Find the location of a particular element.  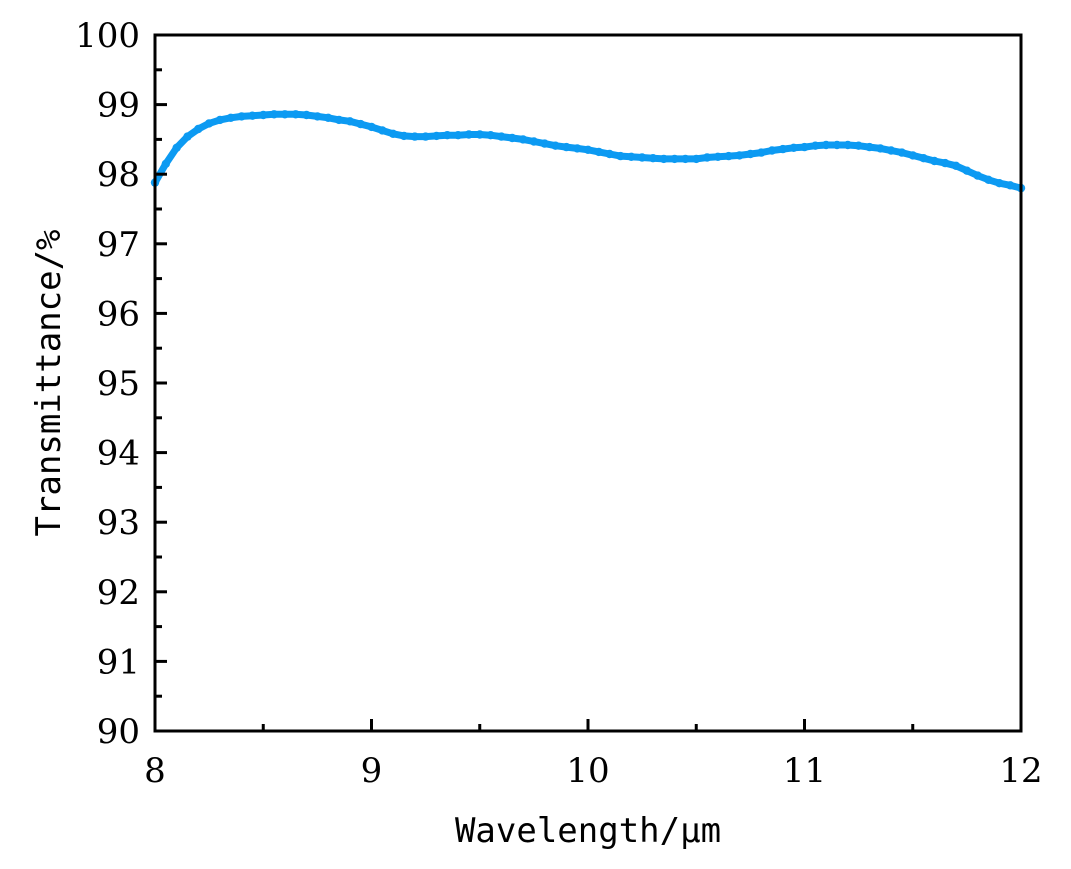

x-tick-label: 8 is located at coordinates (155, 771).